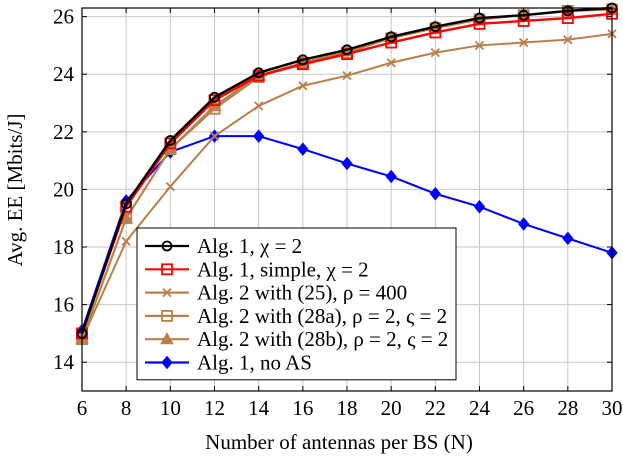  Describe the element at coordinates (339, 442) in the screenshot. I see `x-axis-label: Number of antennas per BS (N)` at that location.